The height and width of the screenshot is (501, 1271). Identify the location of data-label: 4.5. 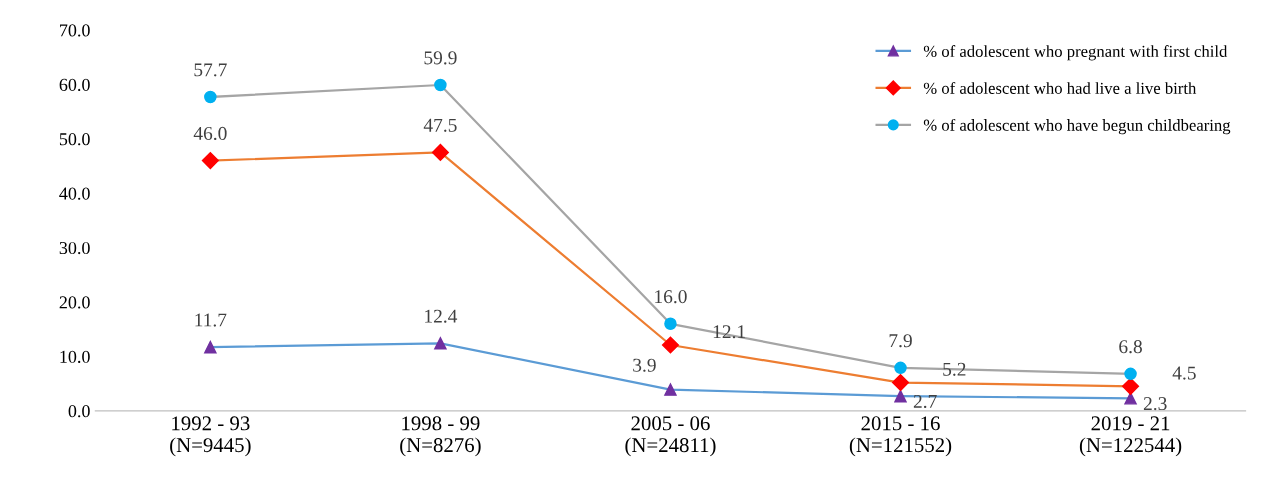
(1184, 373).